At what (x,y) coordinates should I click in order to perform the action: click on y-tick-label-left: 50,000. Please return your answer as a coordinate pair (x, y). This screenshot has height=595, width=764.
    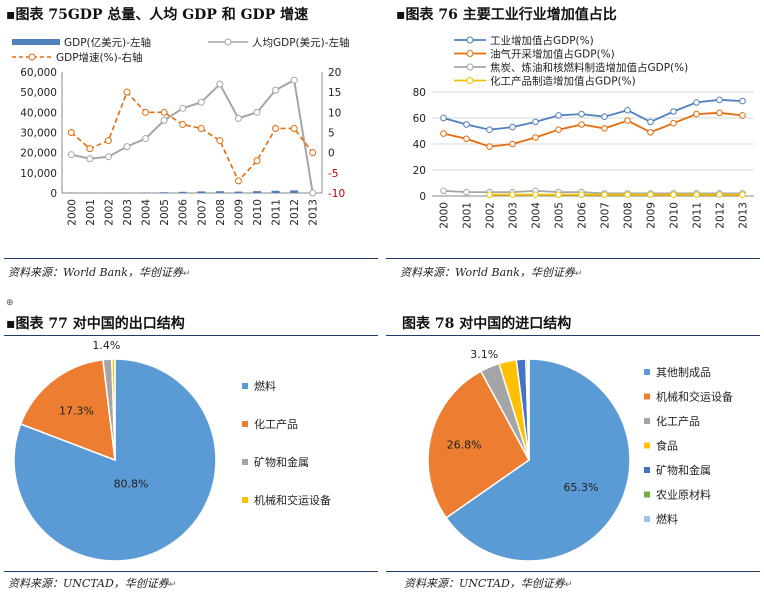
    Looking at the image, I should click on (38, 93).